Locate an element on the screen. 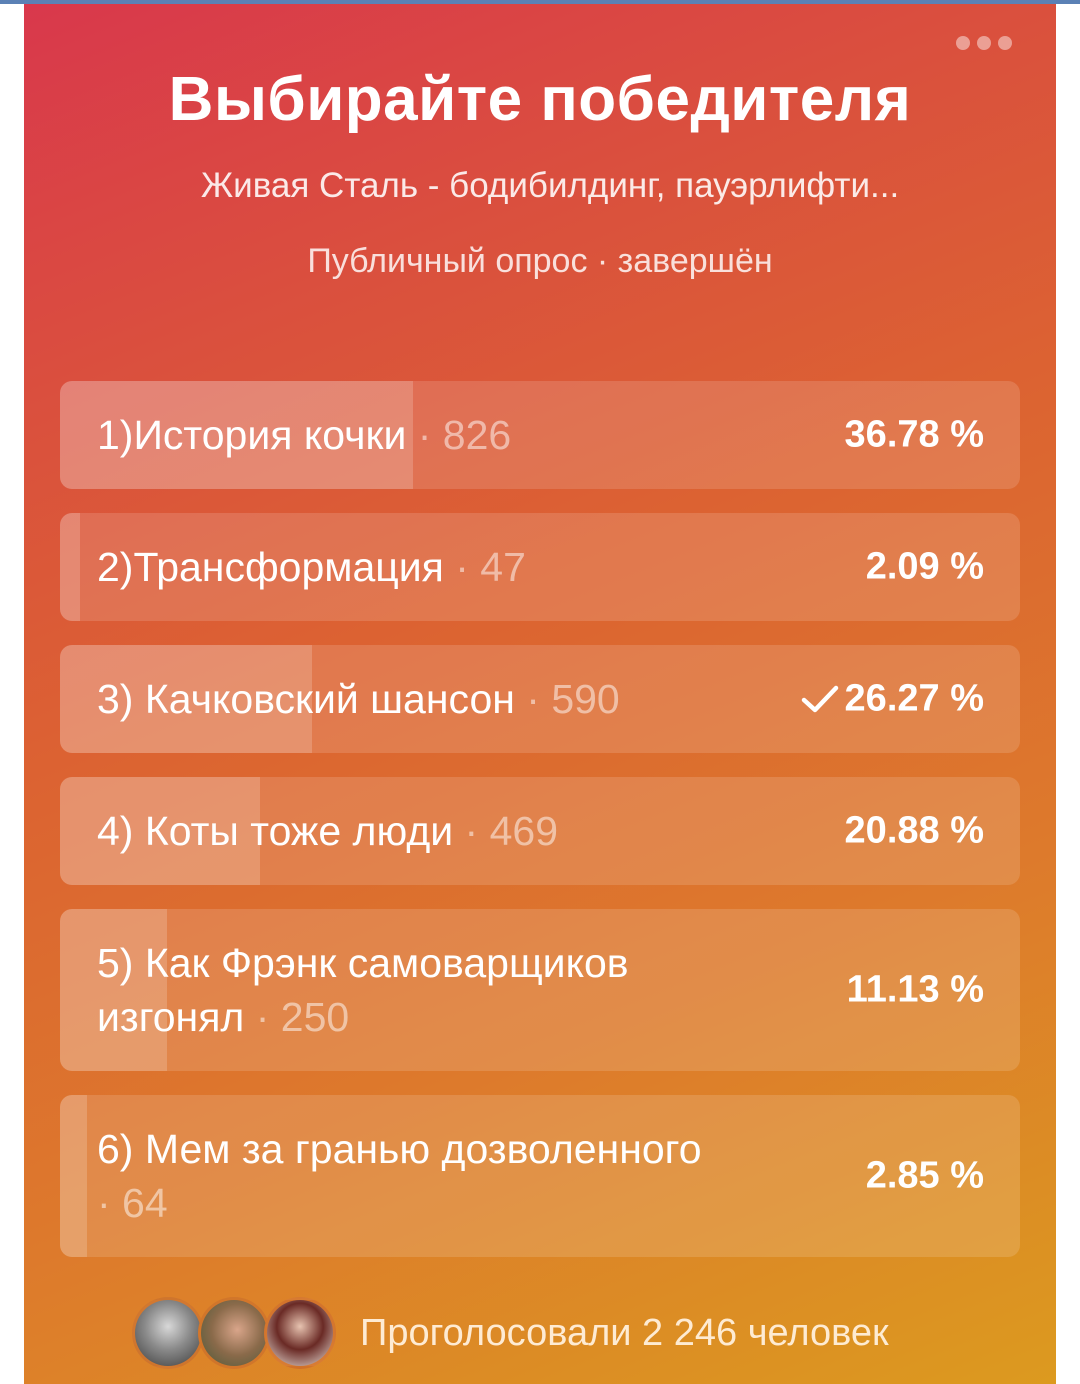 The width and height of the screenshot is (1080, 1384). more-options-button is located at coordinates (984, 43).